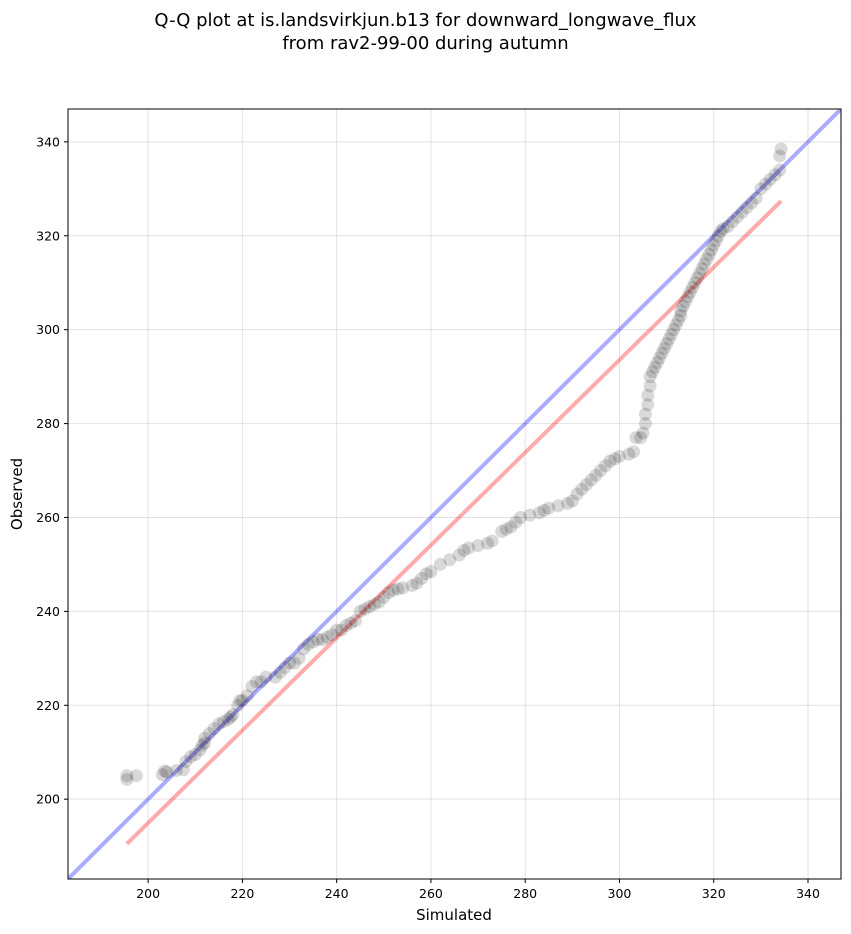  What do you see at coordinates (48, 329) in the screenshot?
I see `y-tick-label: 300` at bounding box center [48, 329].